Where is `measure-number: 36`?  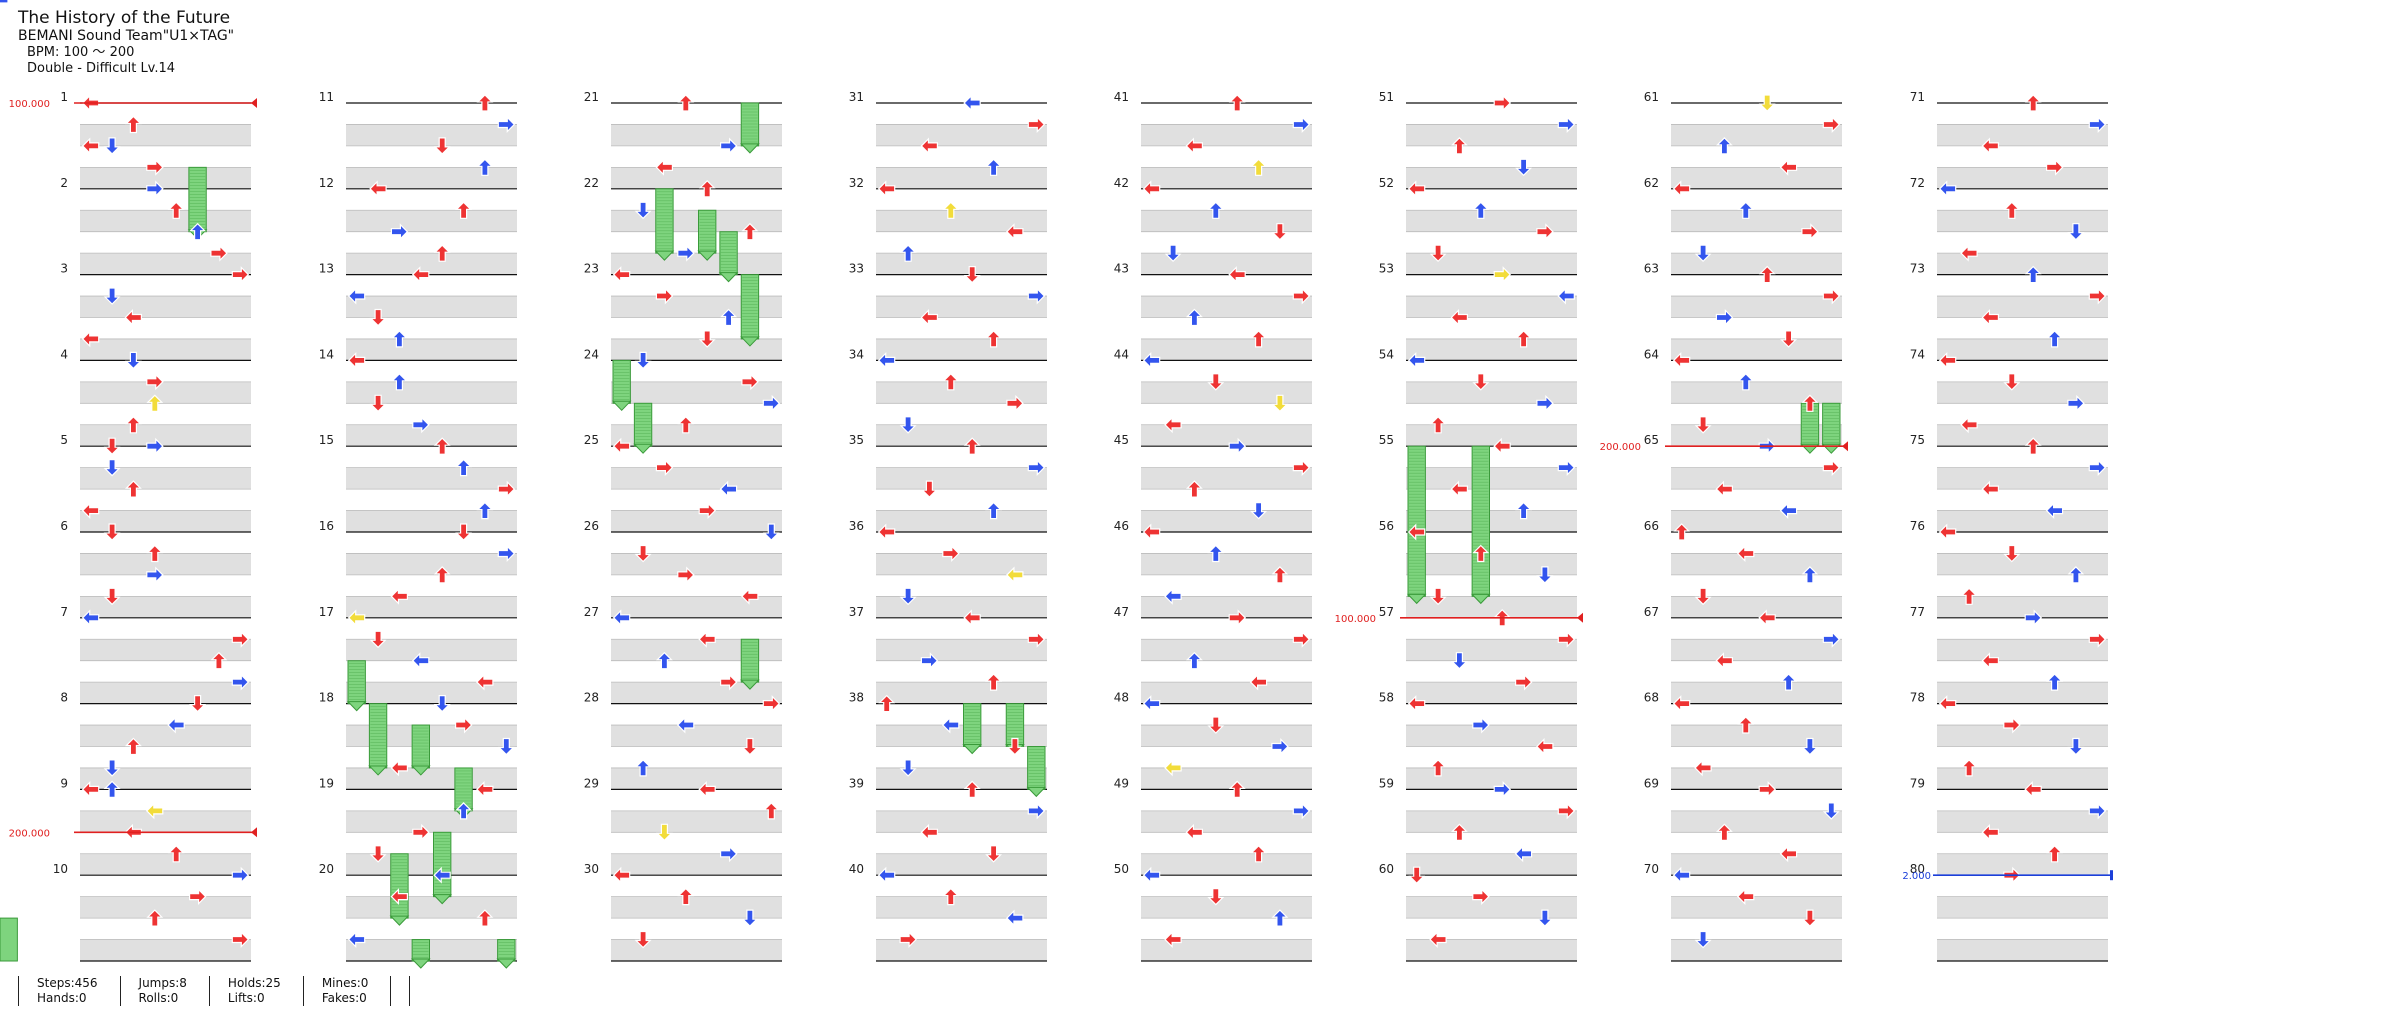 measure-number: 36 is located at coordinates (856, 526).